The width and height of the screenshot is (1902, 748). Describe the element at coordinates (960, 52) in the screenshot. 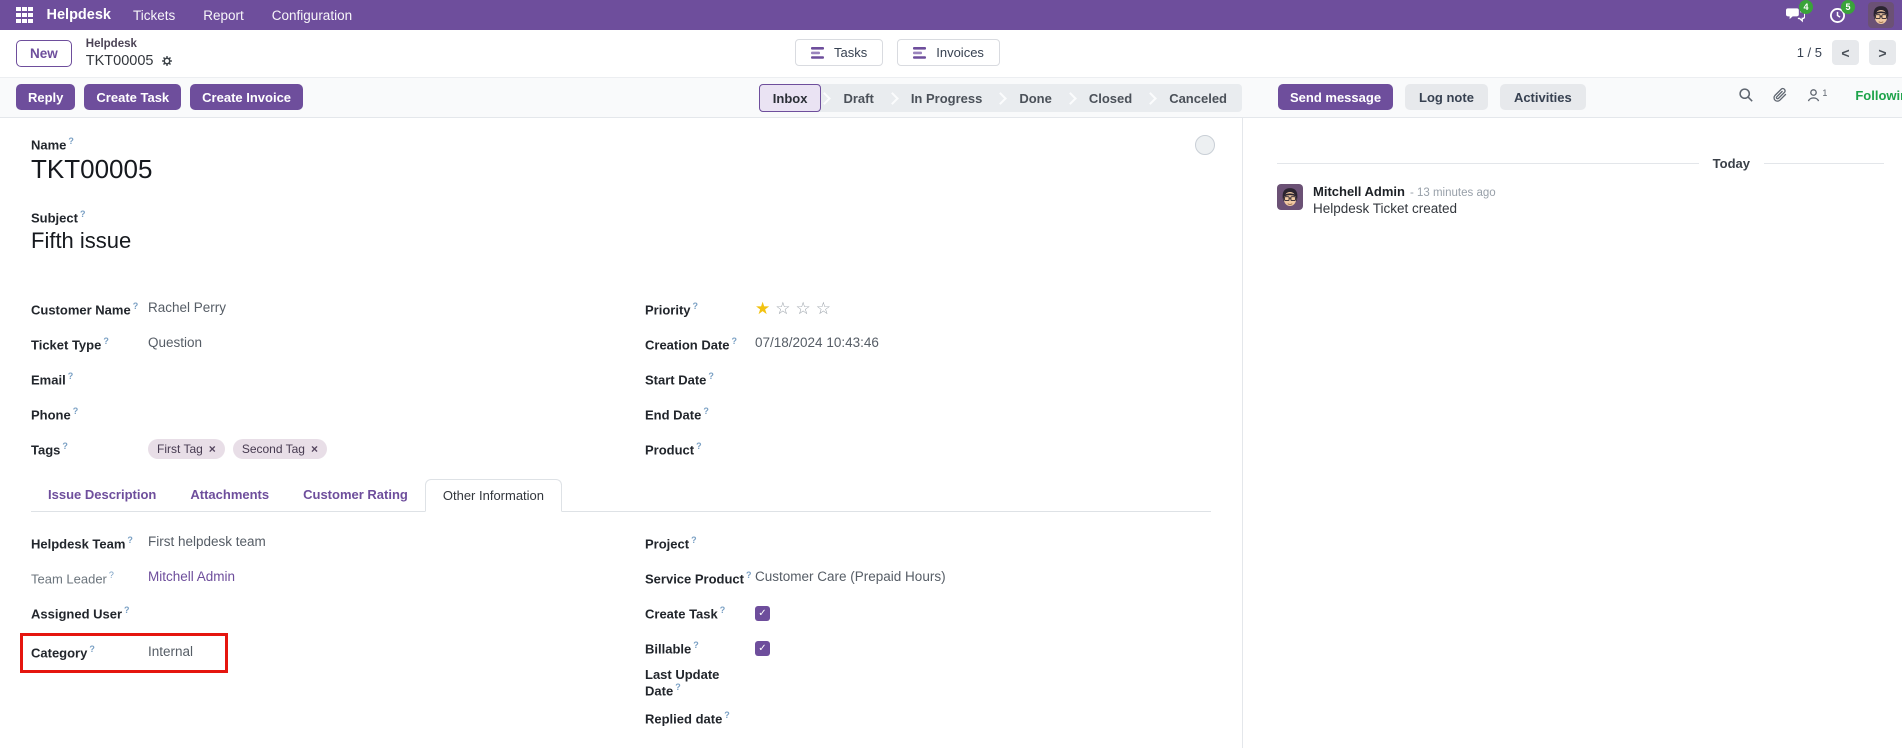

I see `invoices-smart-button-label: Invoices` at that location.